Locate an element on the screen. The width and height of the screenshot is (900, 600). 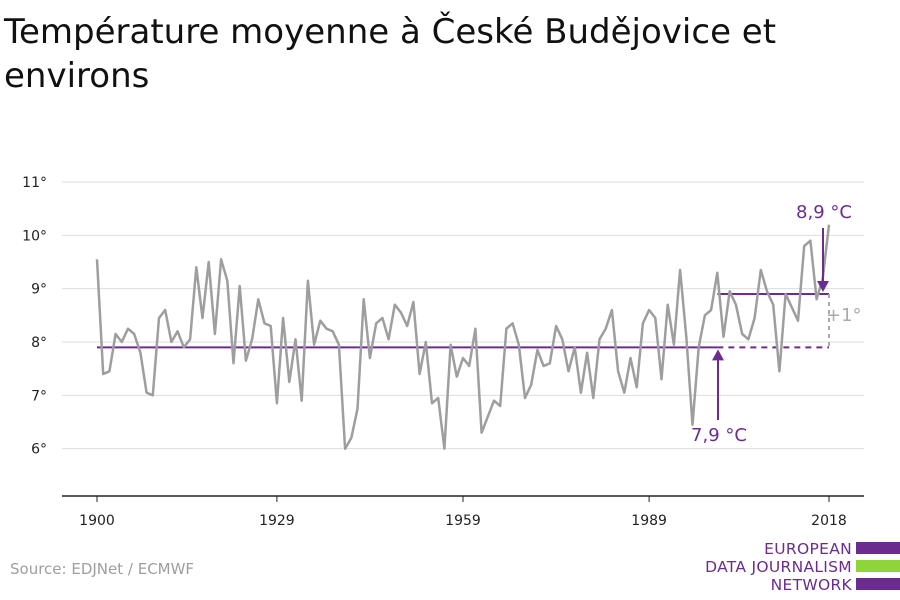
reference-lines is located at coordinates (463, 321).